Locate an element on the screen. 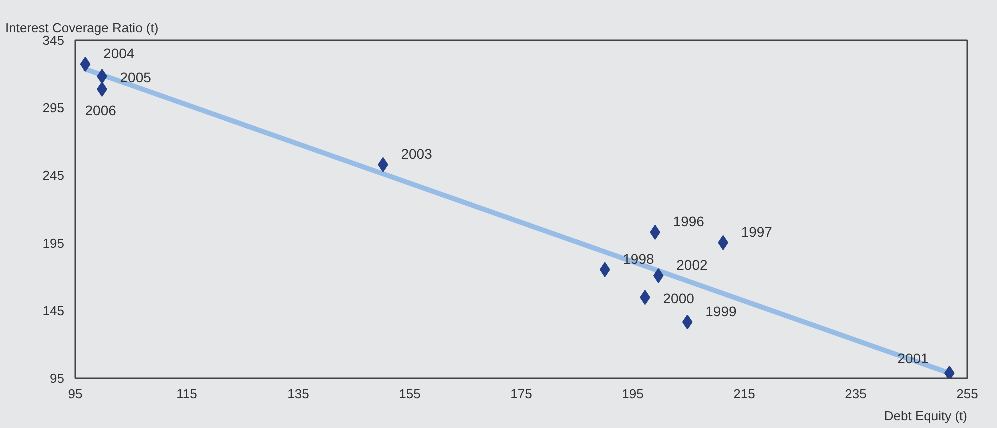 Image resolution: width=997 pixels, height=428 pixels. annotation: 2001 is located at coordinates (914, 358).